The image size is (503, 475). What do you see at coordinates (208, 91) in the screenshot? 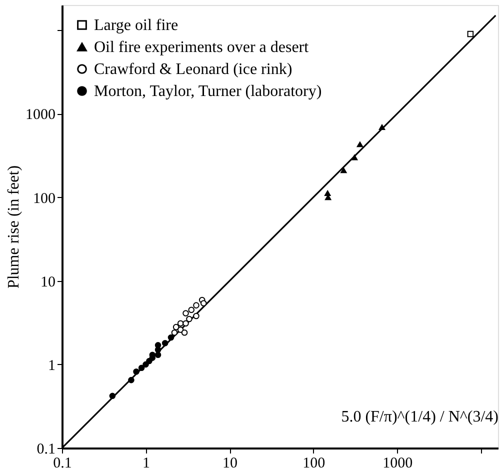
I see `legend-label: Morton, Taylor, Turner (laboratory)` at bounding box center [208, 91].